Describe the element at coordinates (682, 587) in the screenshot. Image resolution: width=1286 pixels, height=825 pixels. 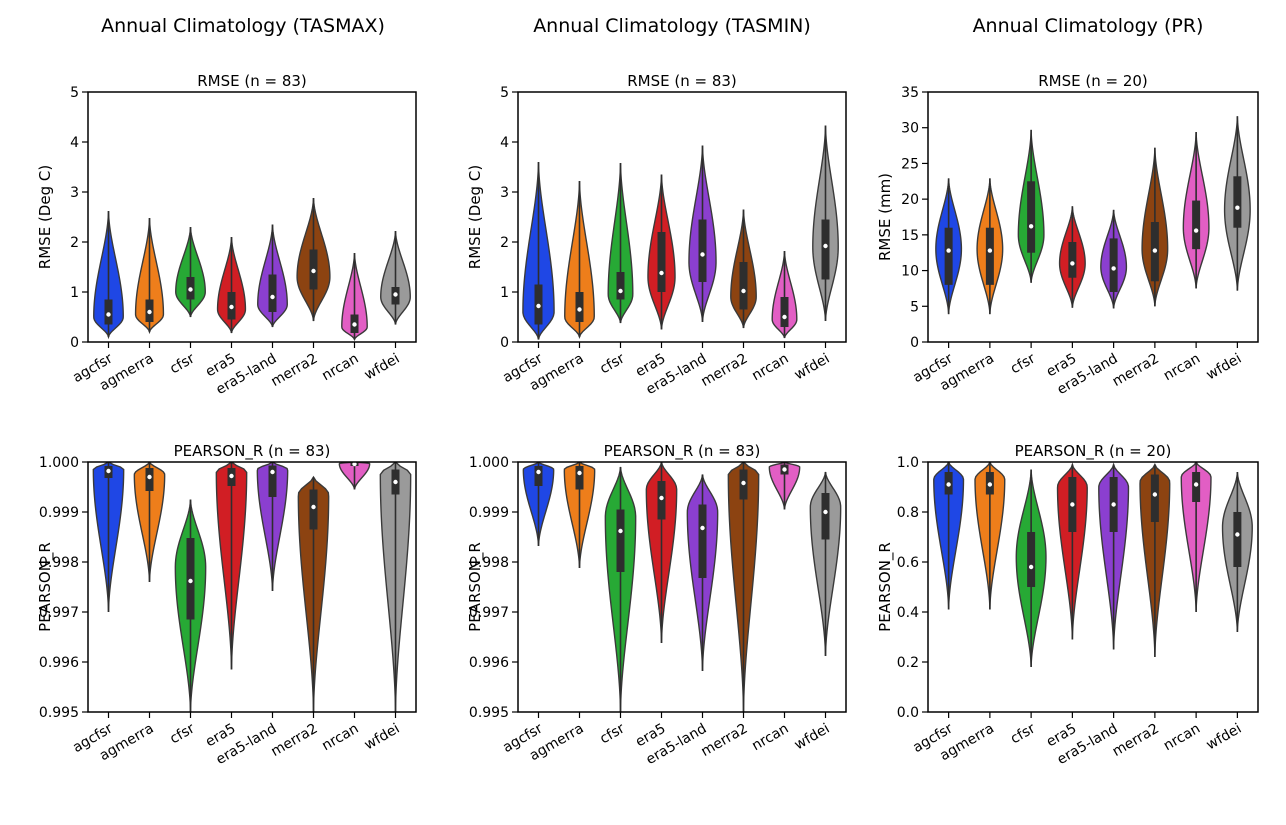
I see `chart4-frame` at that location.